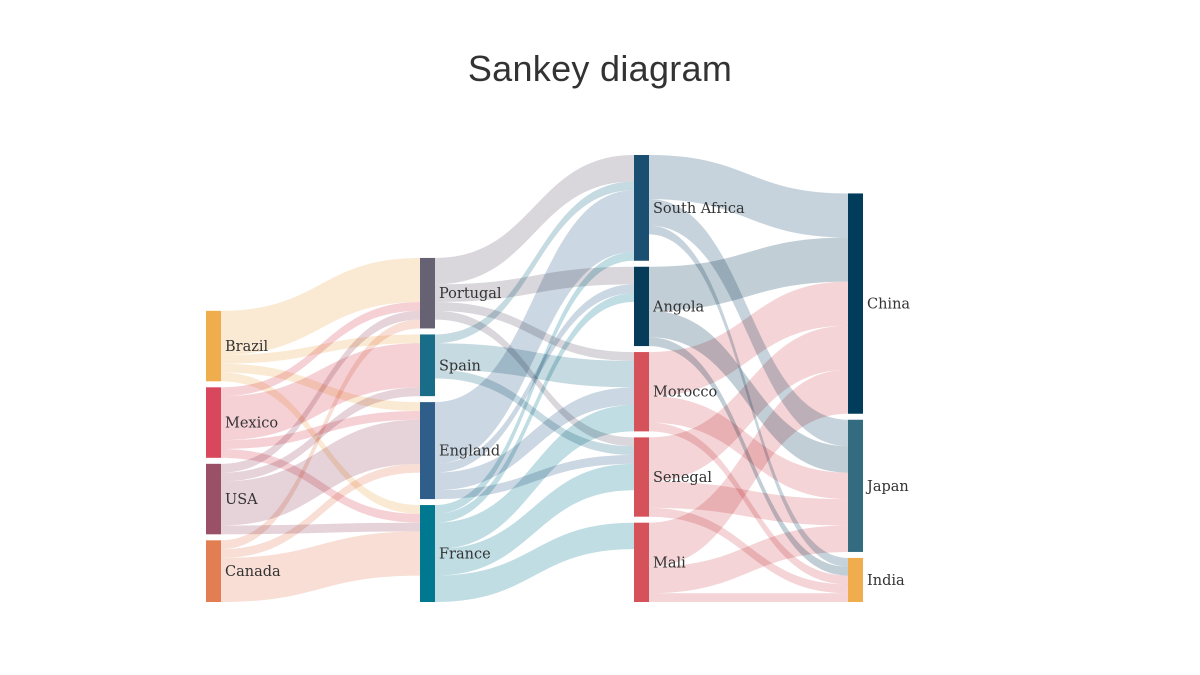 Image resolution: width=1200 pixels, height=675 pixels. I want to click on link-usa-to-france, so click(320, 528).